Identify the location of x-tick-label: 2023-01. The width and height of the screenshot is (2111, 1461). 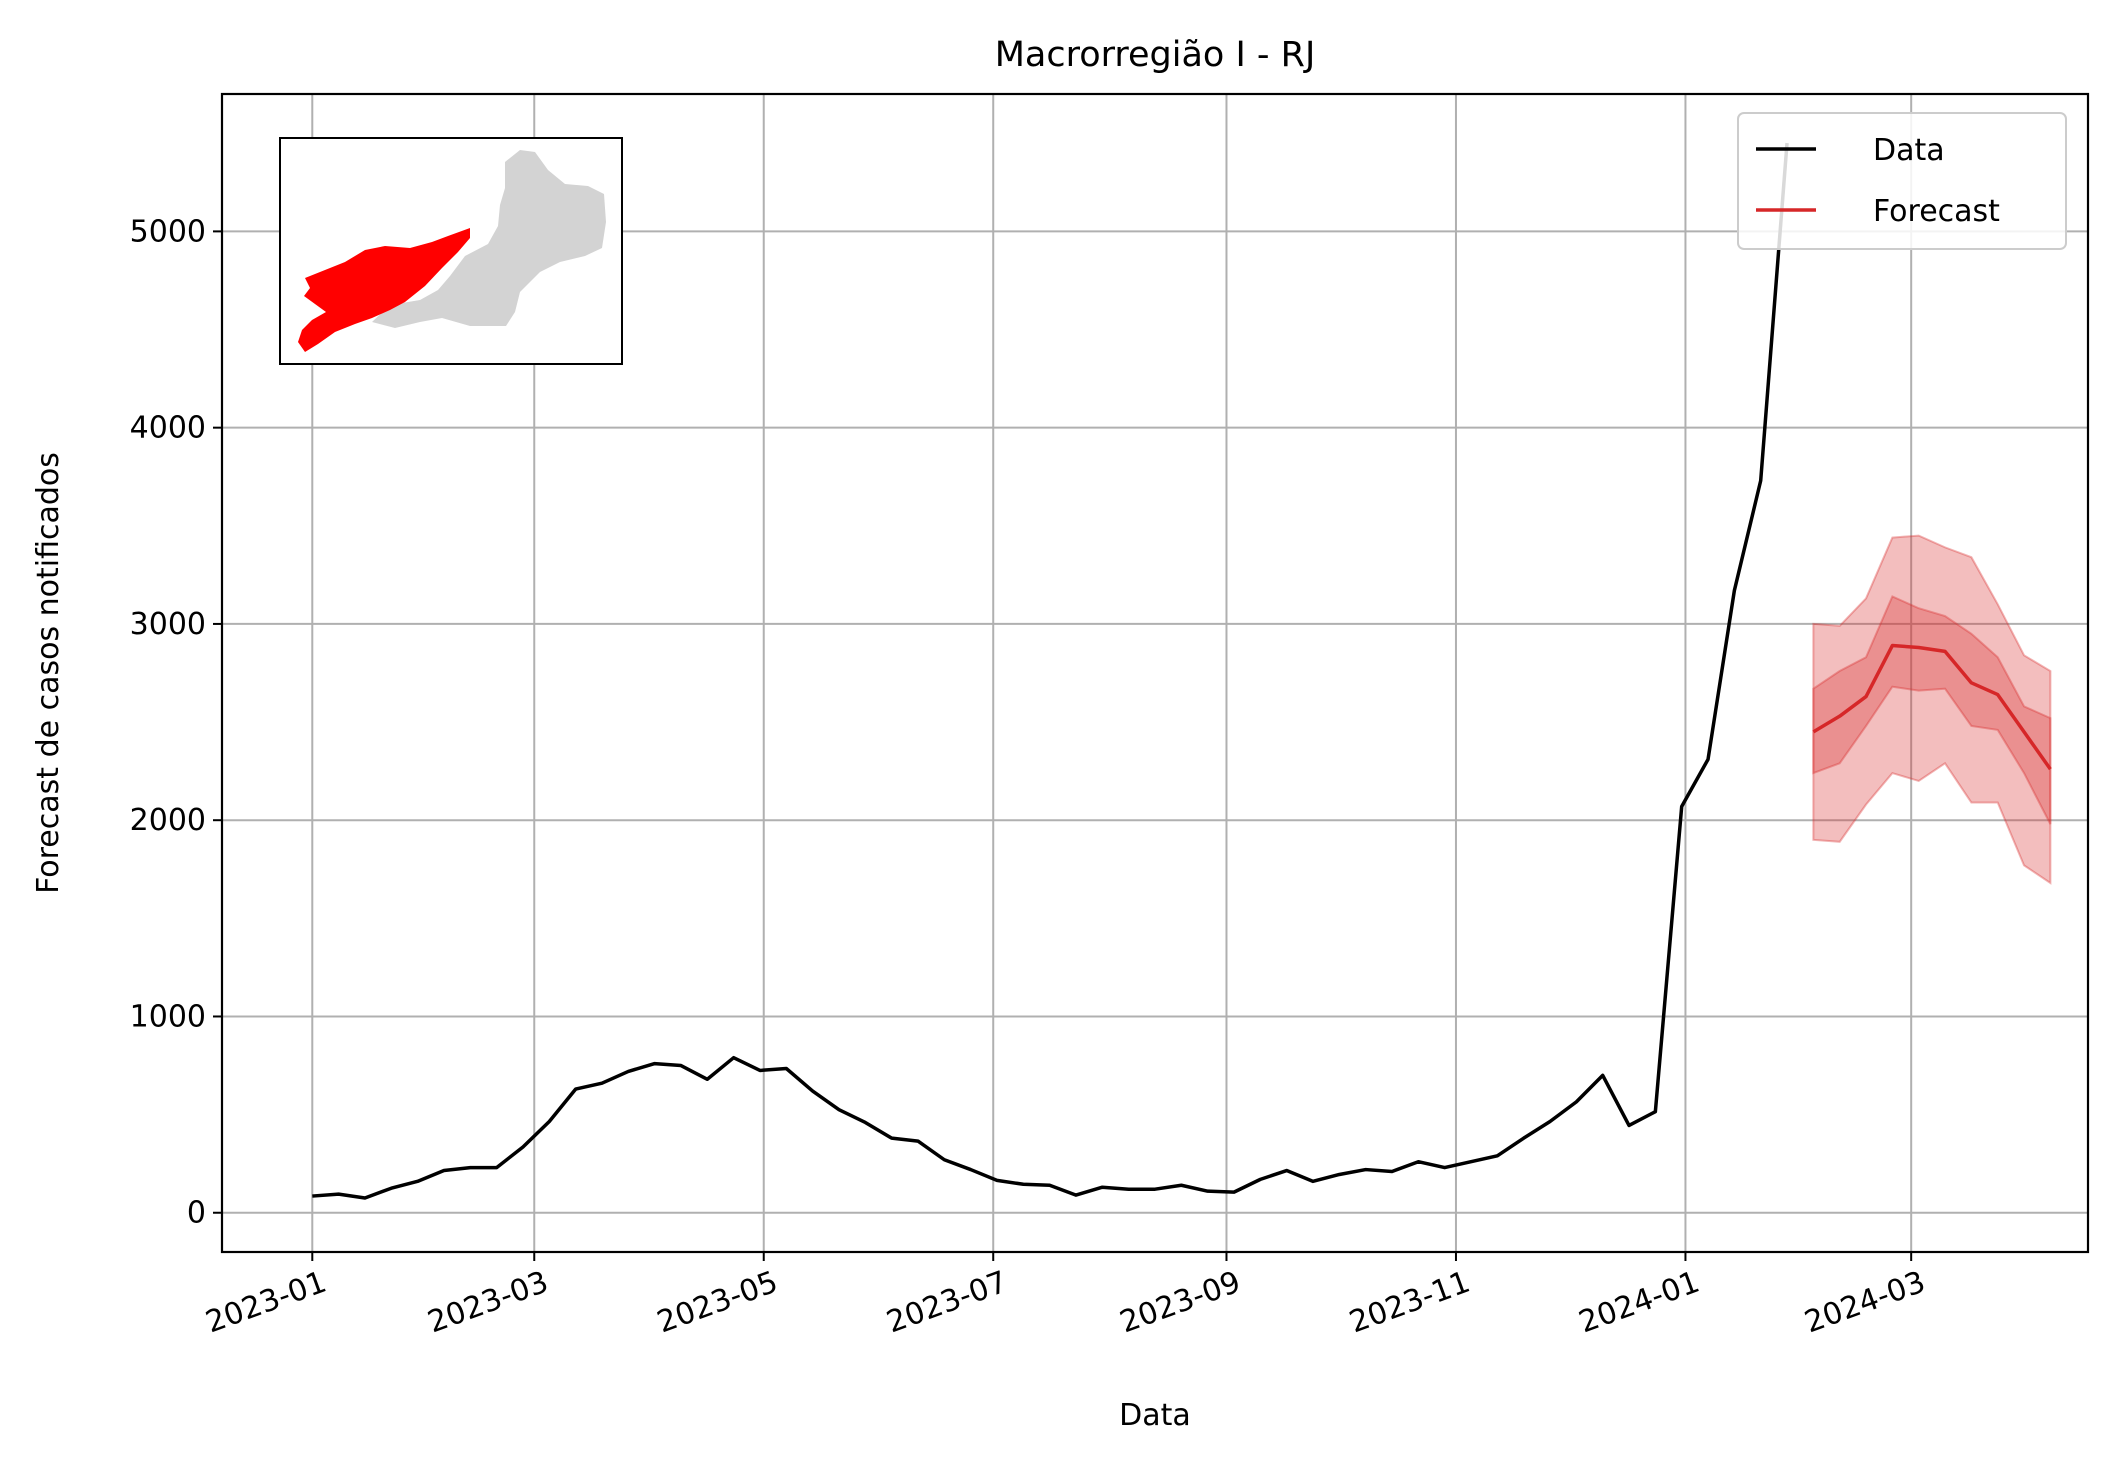
(266, 1303).